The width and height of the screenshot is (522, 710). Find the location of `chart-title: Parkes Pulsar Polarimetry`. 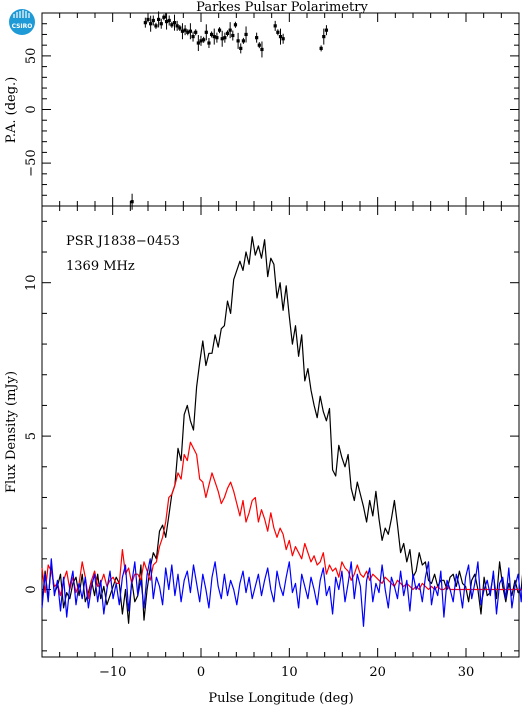

chart-title: Parkes Pulsar Polarimetry is located at coordinates (282, 7).